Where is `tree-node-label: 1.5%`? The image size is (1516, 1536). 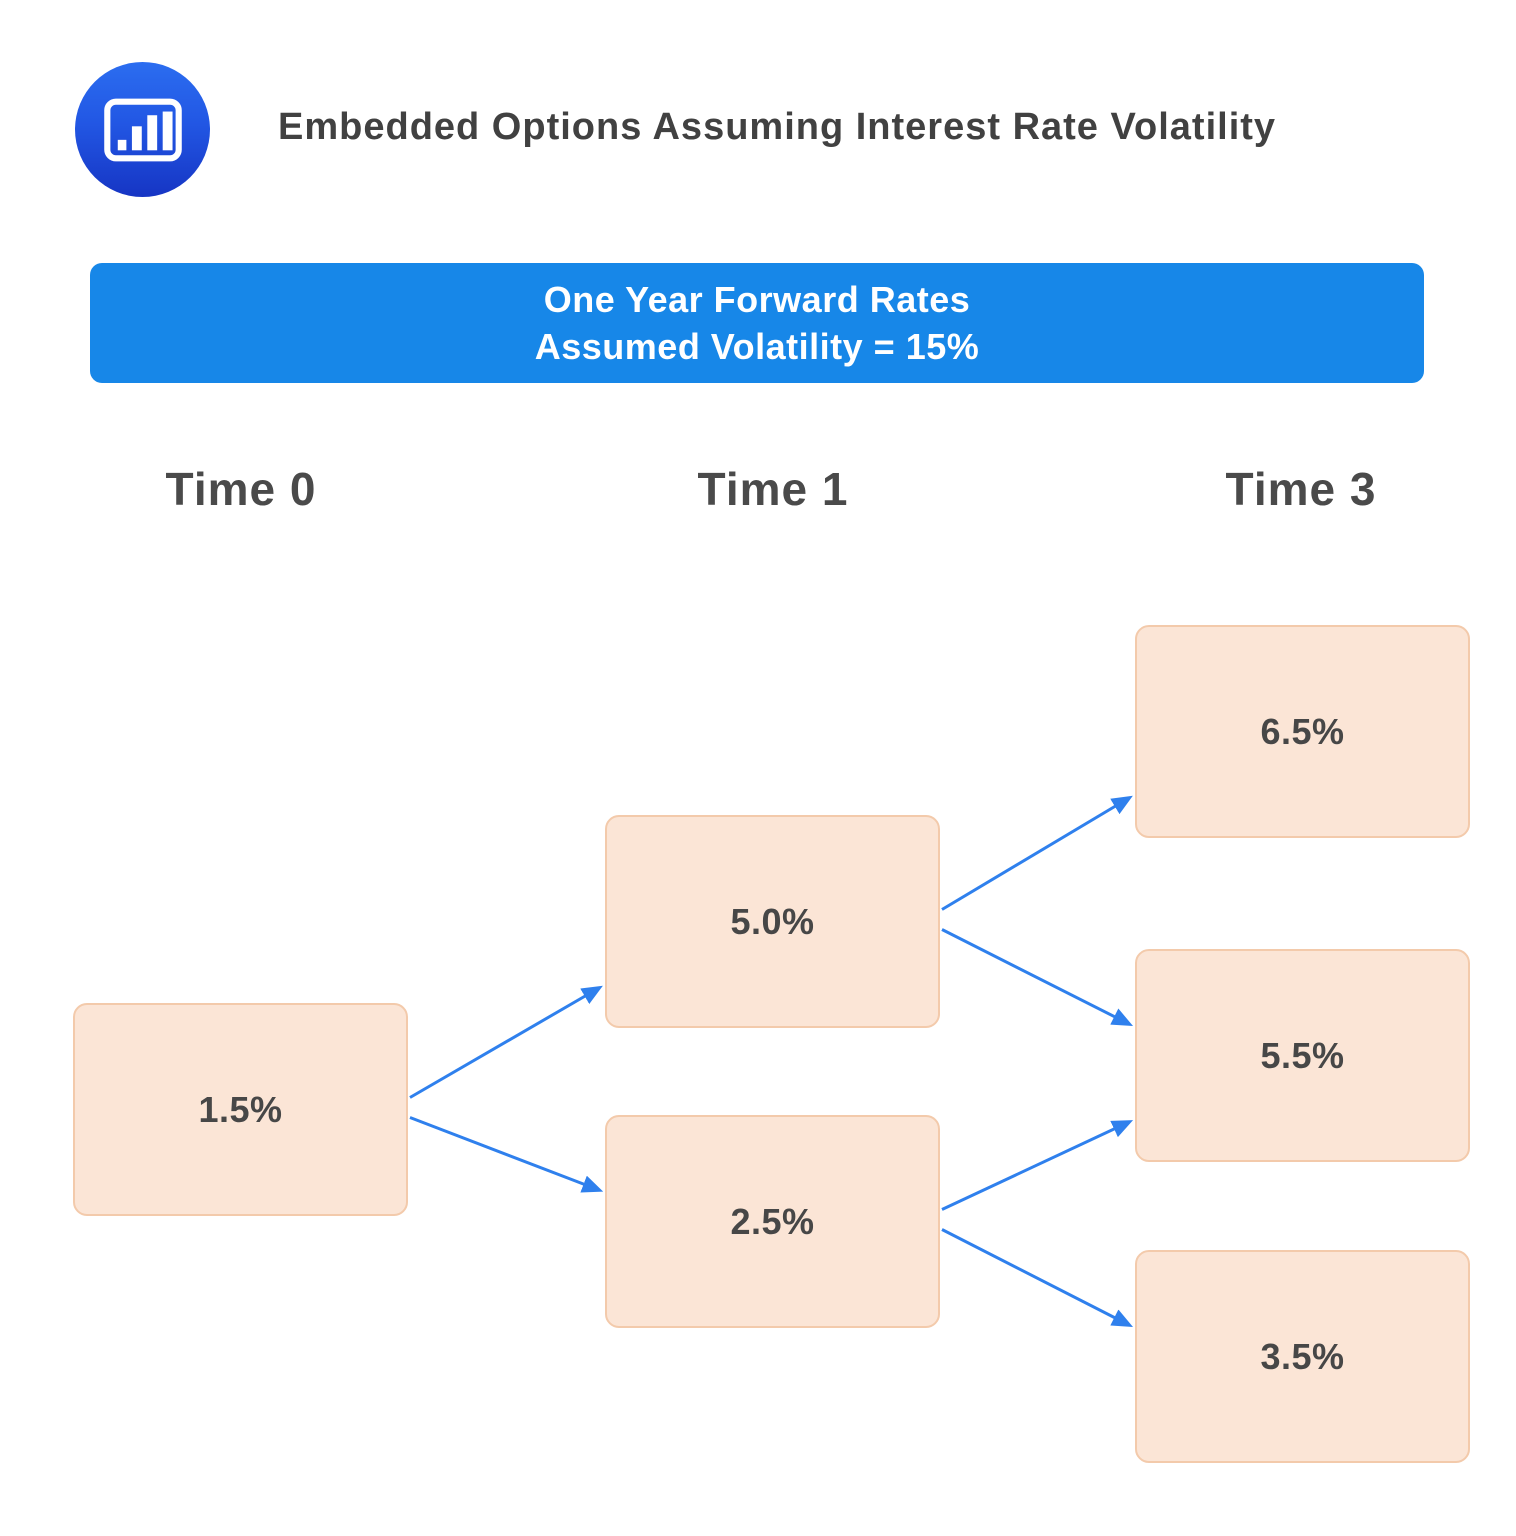 tree-node-label: 1.5% is located at coordinates (240, 1109).